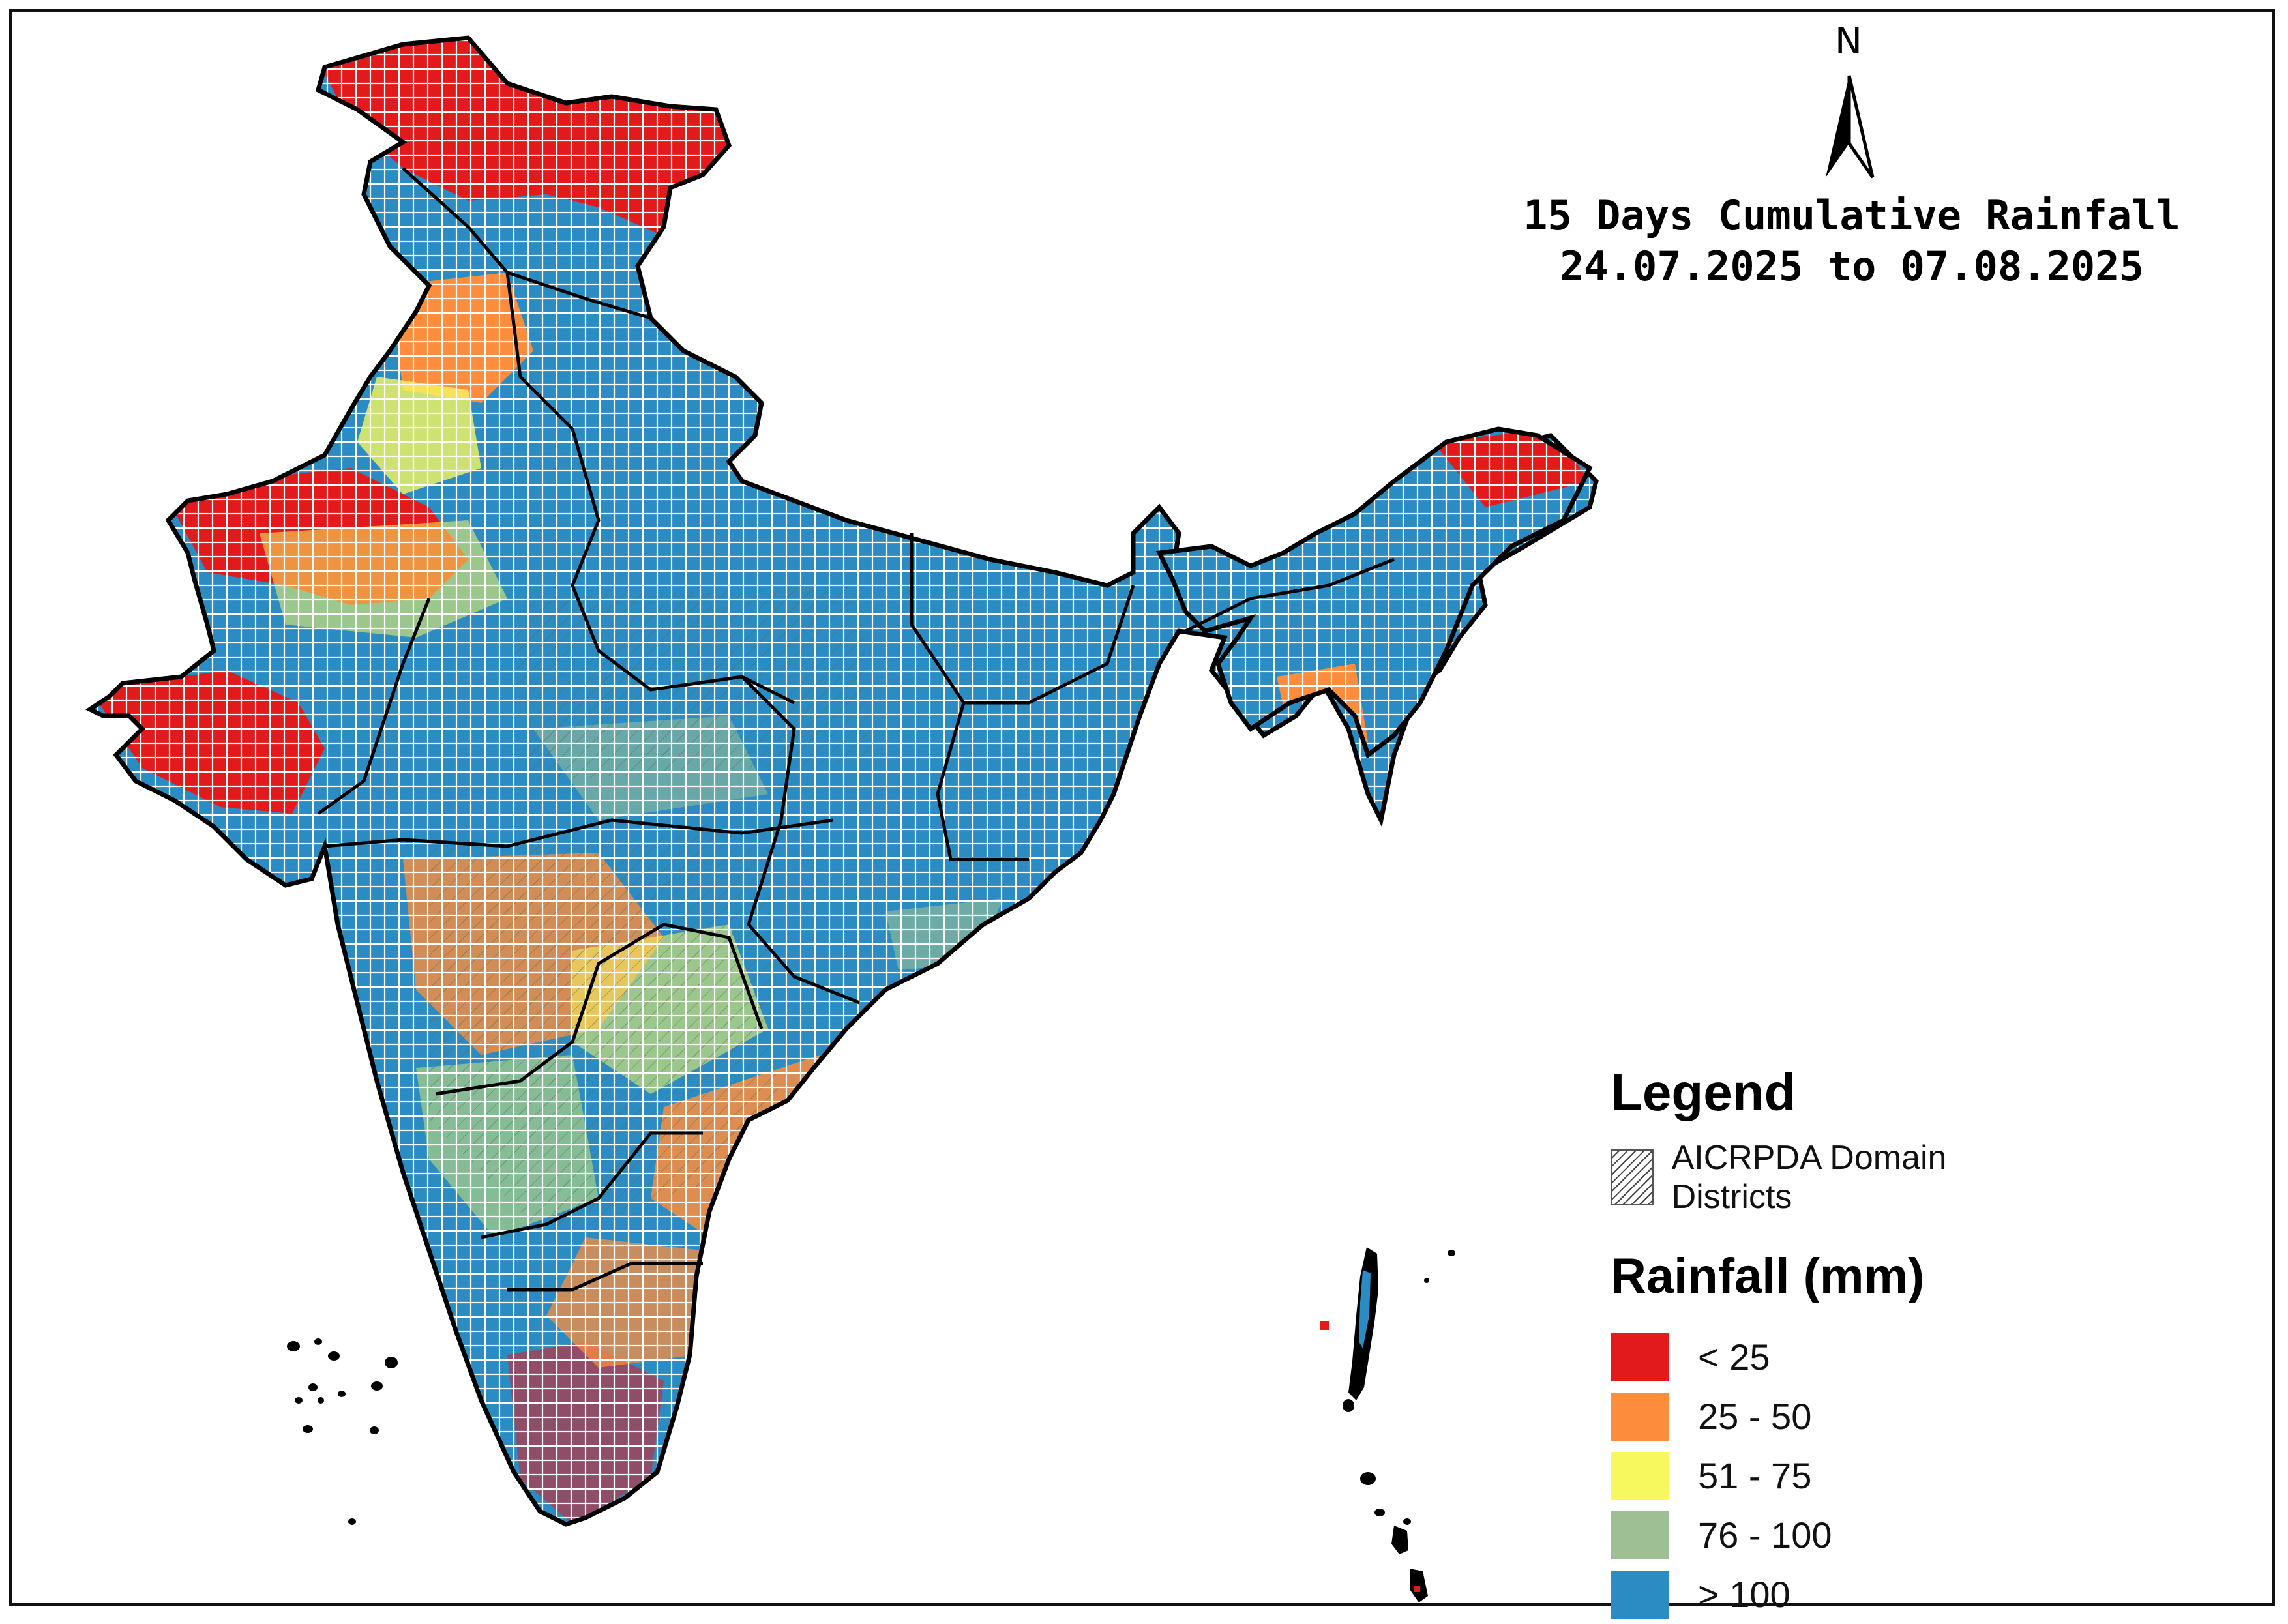 This screenshot has height=1624, width=2288. I want to click on legend-class-row: 76 - 100, so click(1793, 1535).